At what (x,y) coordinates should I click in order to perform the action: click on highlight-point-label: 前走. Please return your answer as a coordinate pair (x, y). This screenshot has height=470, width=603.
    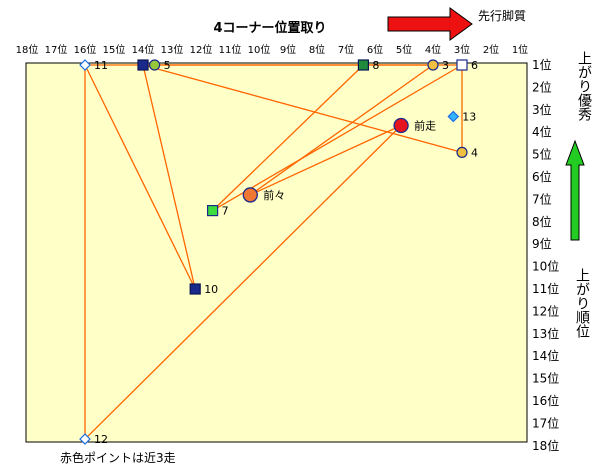
    Looking at the image, I should click on (425, 125).